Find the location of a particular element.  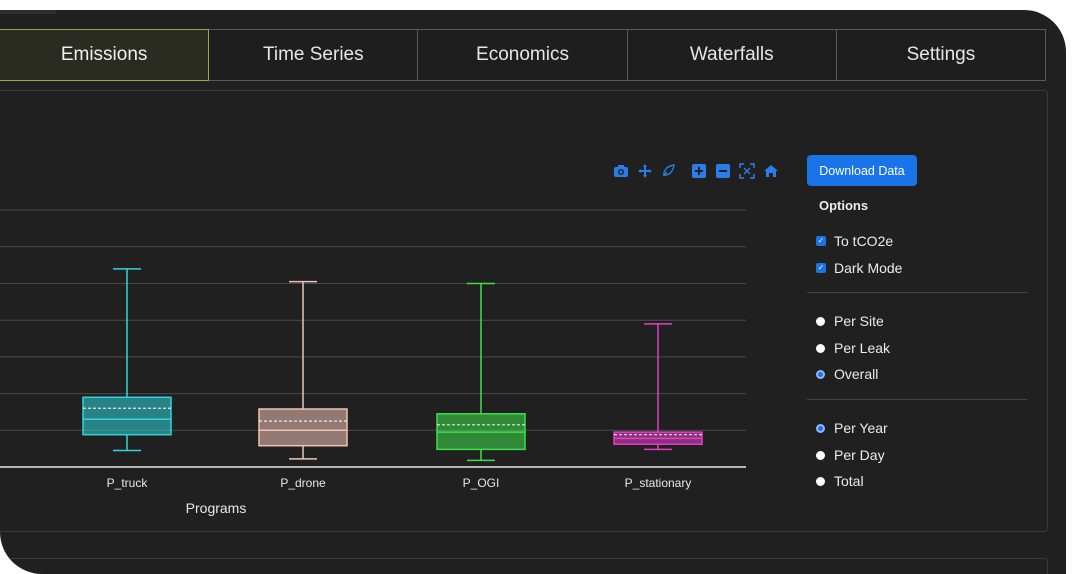

pan-icon is located at coordinates (645, 171).